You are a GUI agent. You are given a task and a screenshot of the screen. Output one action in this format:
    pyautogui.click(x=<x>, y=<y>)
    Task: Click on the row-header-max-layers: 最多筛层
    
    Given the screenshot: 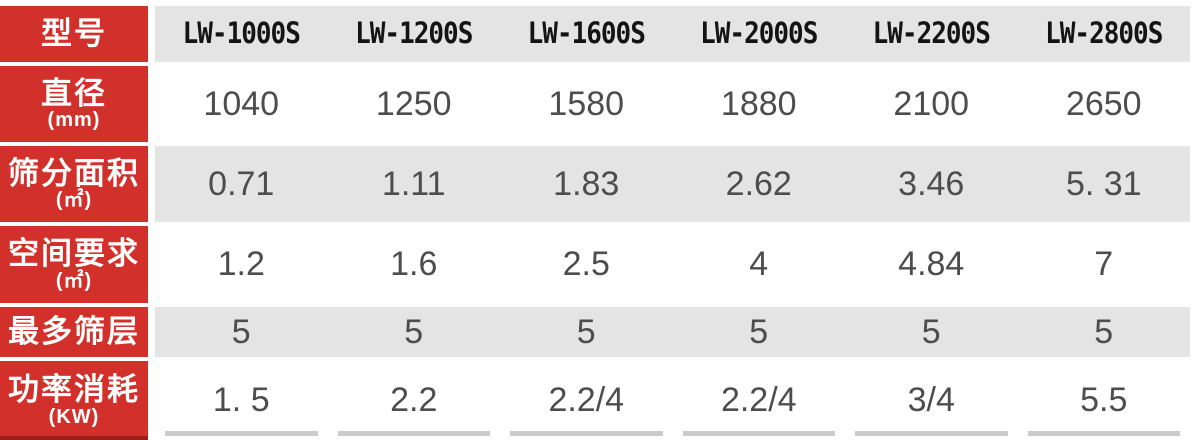 What is the action you would take?
    pyautogui.click(x=74, y=332)
    